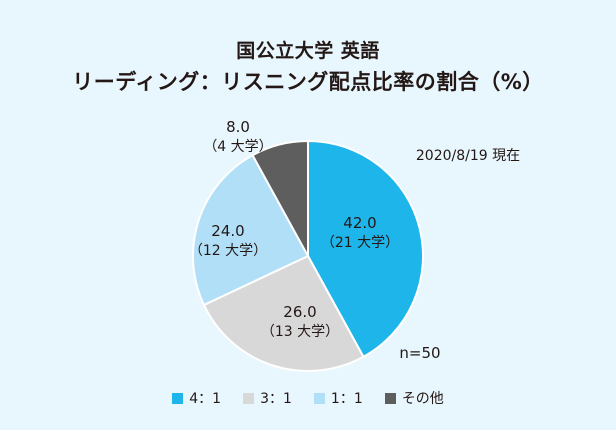 This screenshot has height=430, width=616. I want to click on legend-label-1: 4：1, so click(205, 399).